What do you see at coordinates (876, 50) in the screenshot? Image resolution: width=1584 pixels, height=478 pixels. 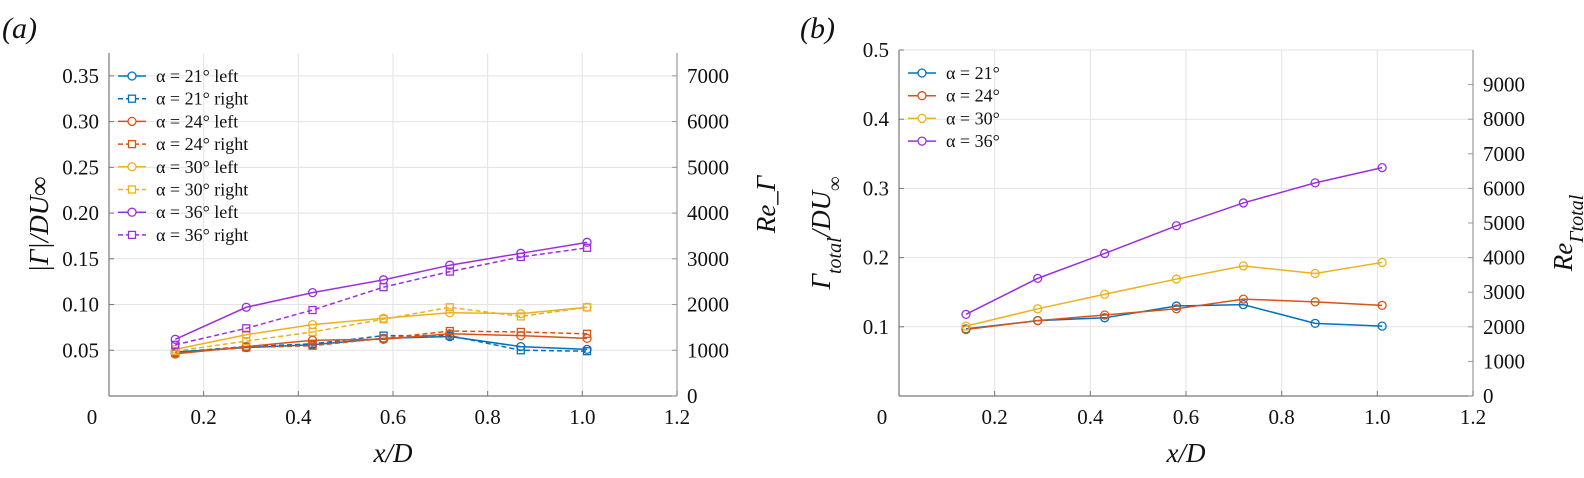 I see `y-tick-label: 0.5` at bounding box center [876, 50].